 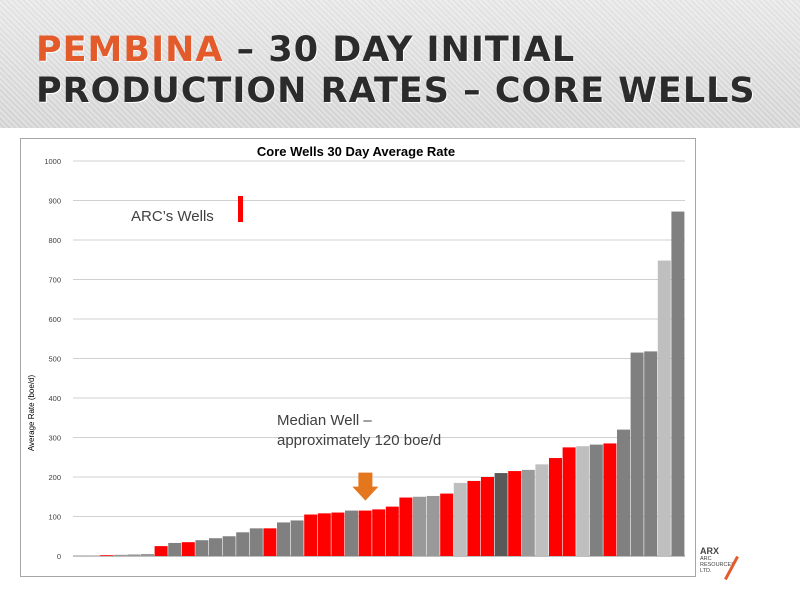 I want to click on y-tick-label: 400, so click(x=54, y=398).